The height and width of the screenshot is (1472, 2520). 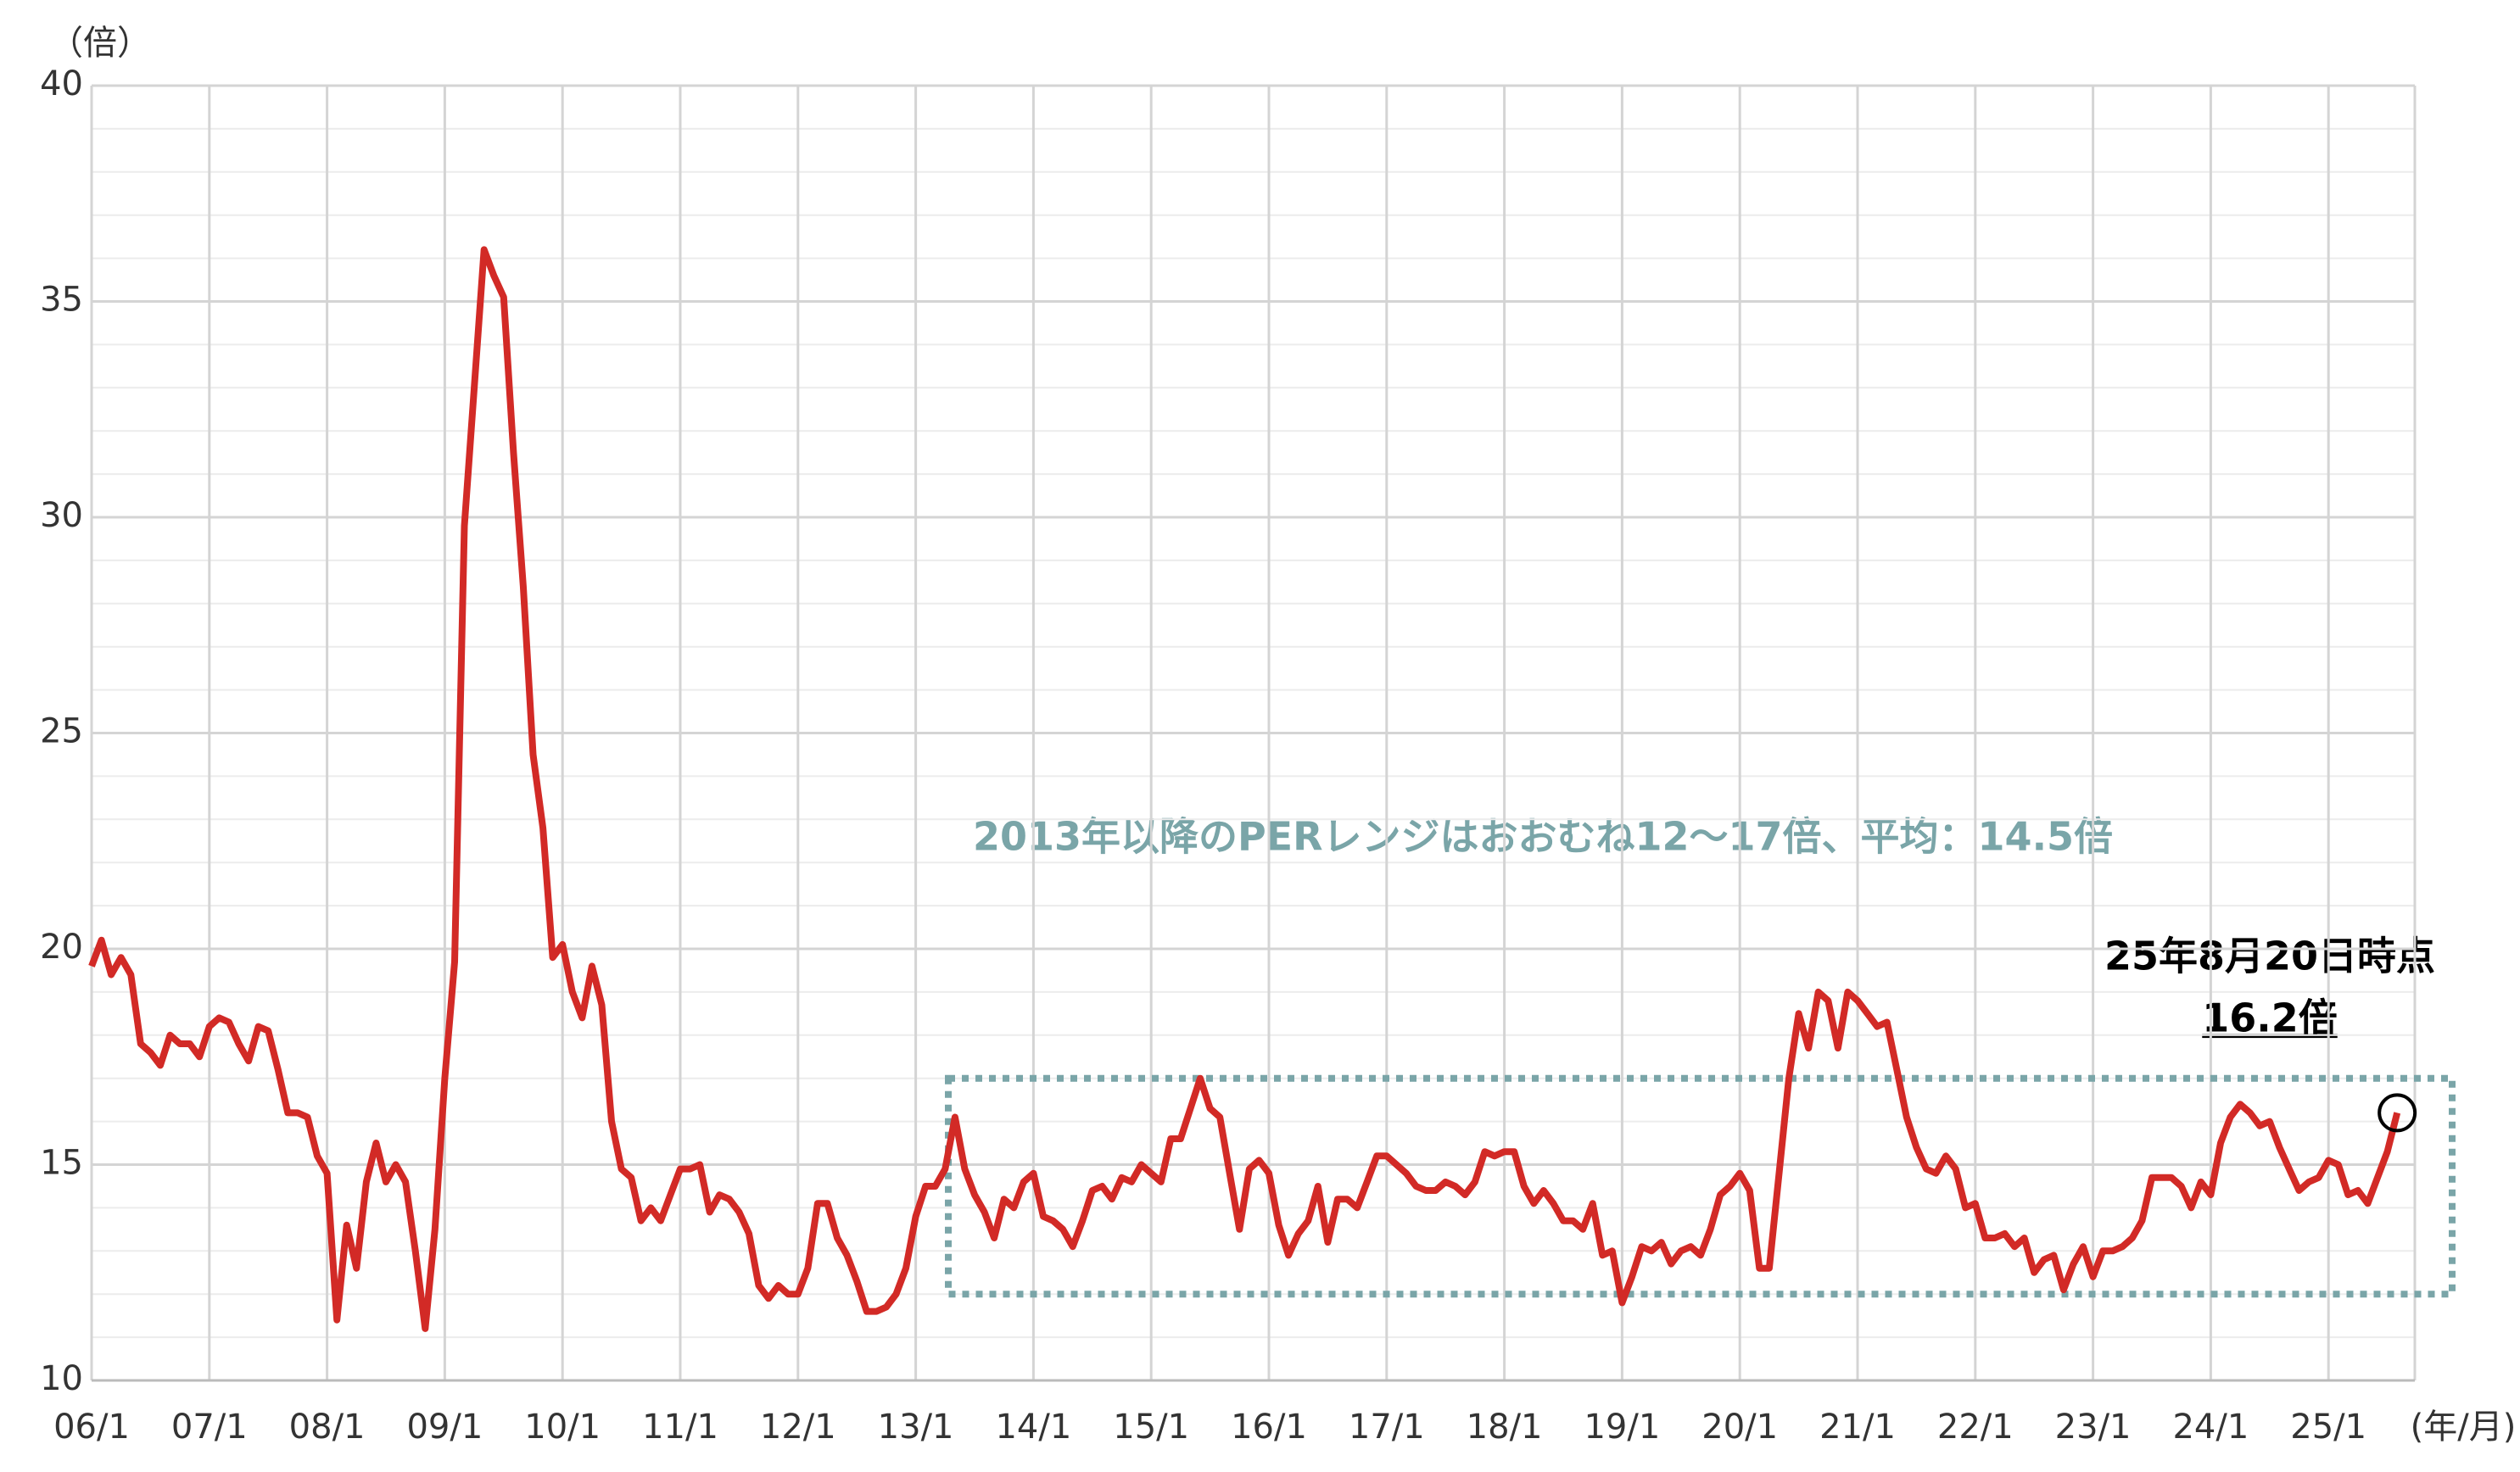 I want to click on x-unit: (年/月), so click(x=2464, y=1427).